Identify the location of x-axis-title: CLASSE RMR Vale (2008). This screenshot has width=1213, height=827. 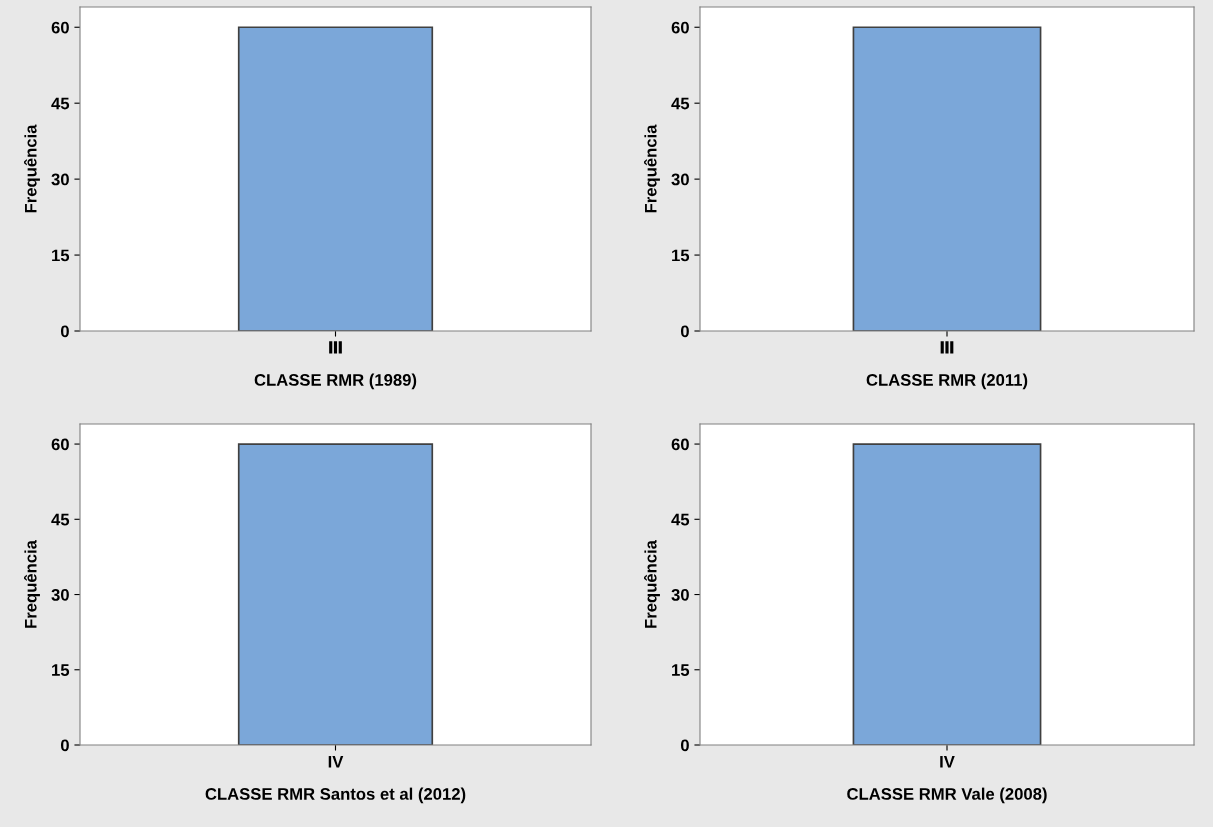
(947, 795).